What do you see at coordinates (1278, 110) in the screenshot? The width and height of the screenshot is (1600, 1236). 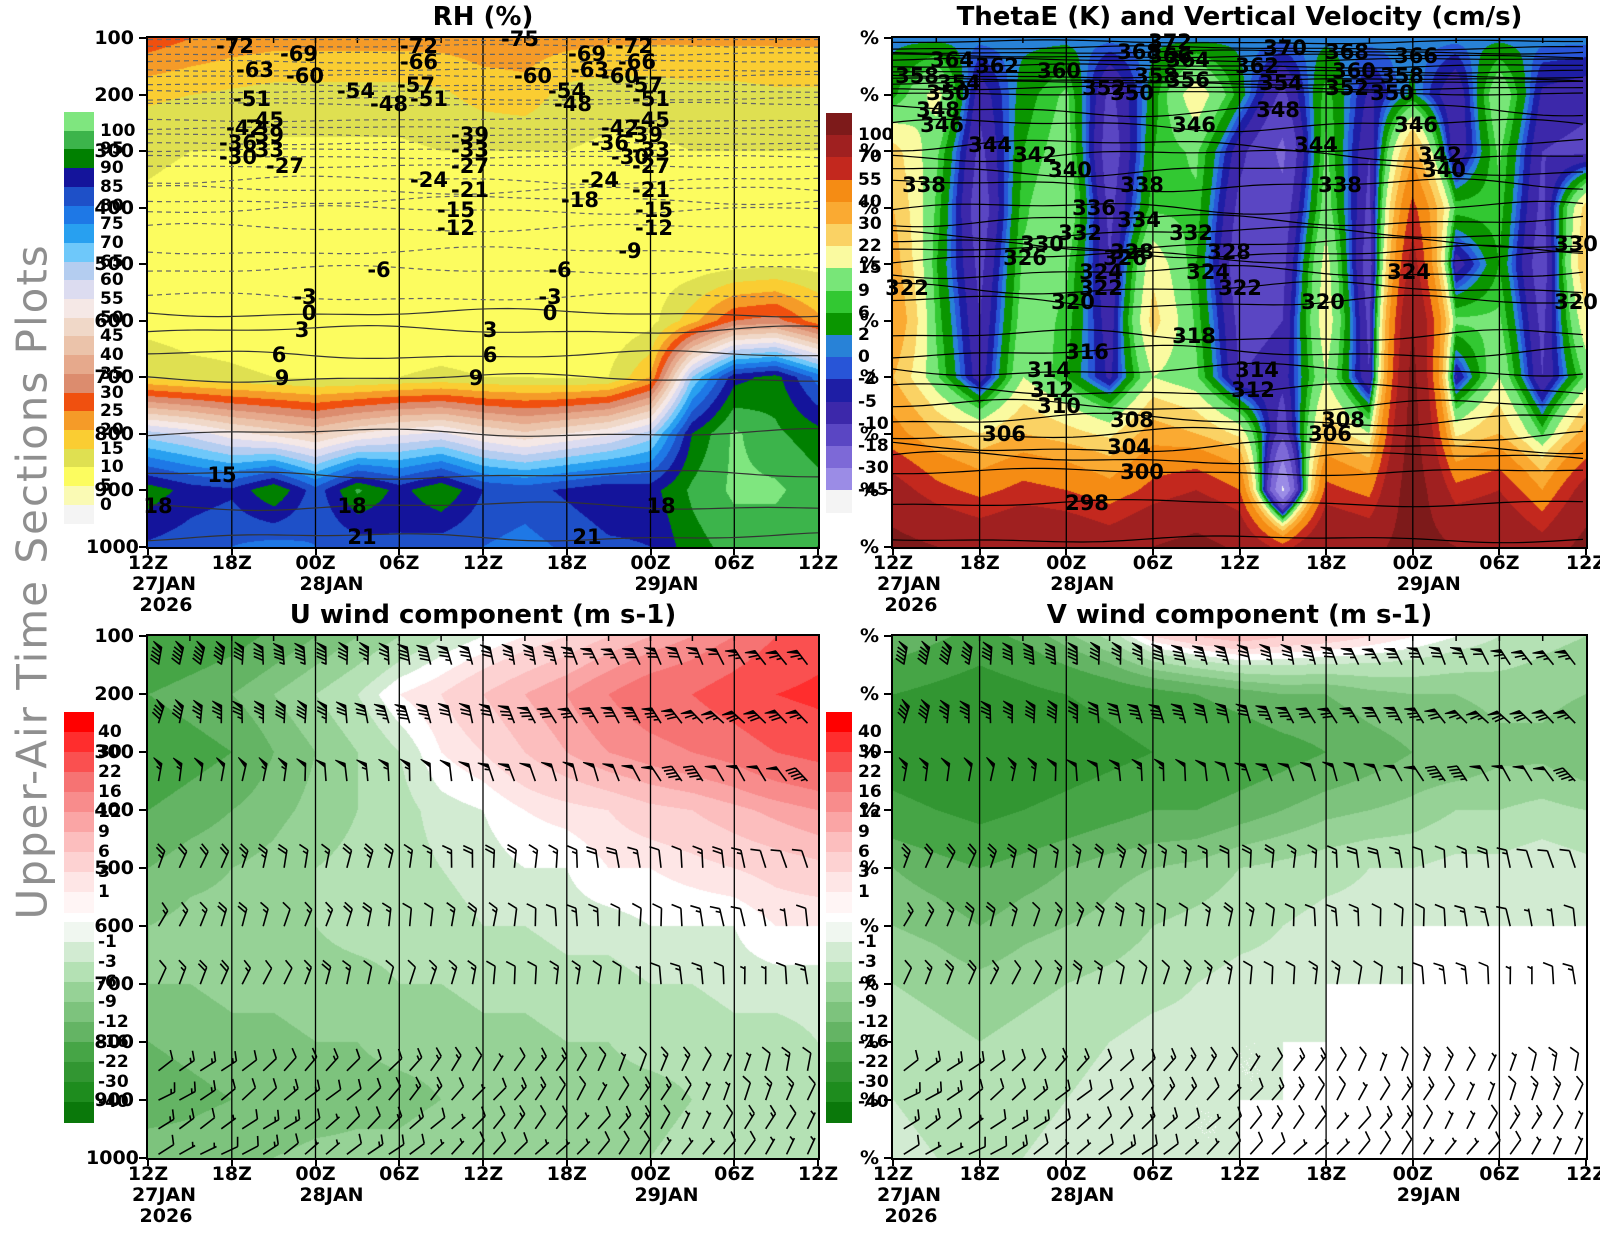 I see `contour-label: 348` at bounding box center [1278, 110].